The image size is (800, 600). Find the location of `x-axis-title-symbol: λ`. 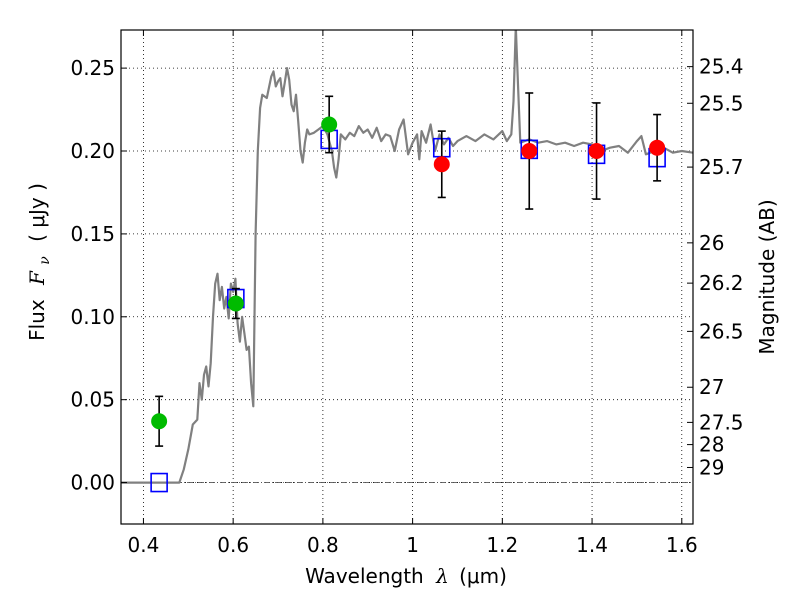

x-axis-title-symbol: λ is located at coordinates (442, 576).